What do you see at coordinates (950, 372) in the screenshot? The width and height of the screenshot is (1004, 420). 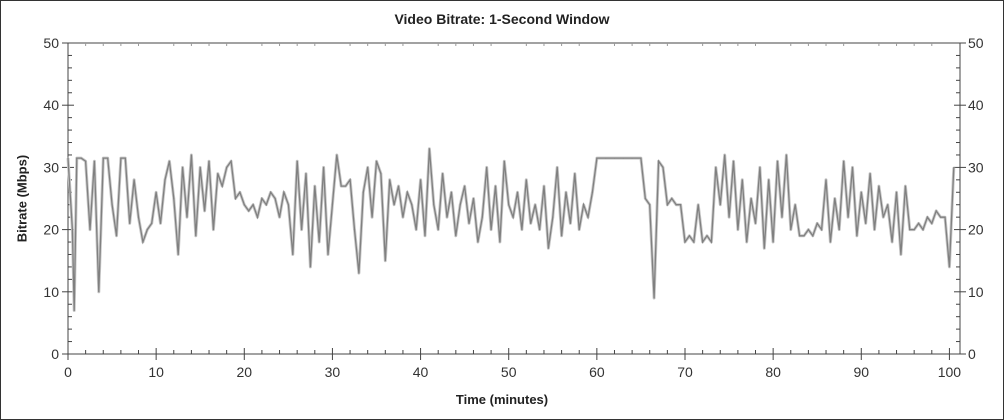 I see `x-tick-label: 100` at bounding box center [950, 372].